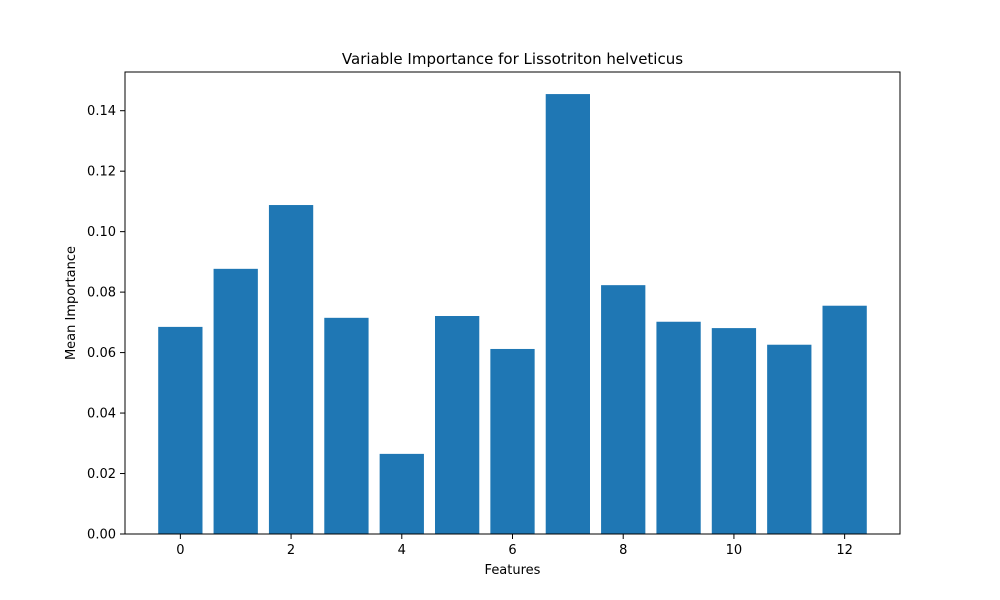 This screenshot has width=1000, height=600. What do you see at coordinates (101, 172) in the screenshot?
I see `y-tick-label: 0.12` at bounding box center [101, 172].